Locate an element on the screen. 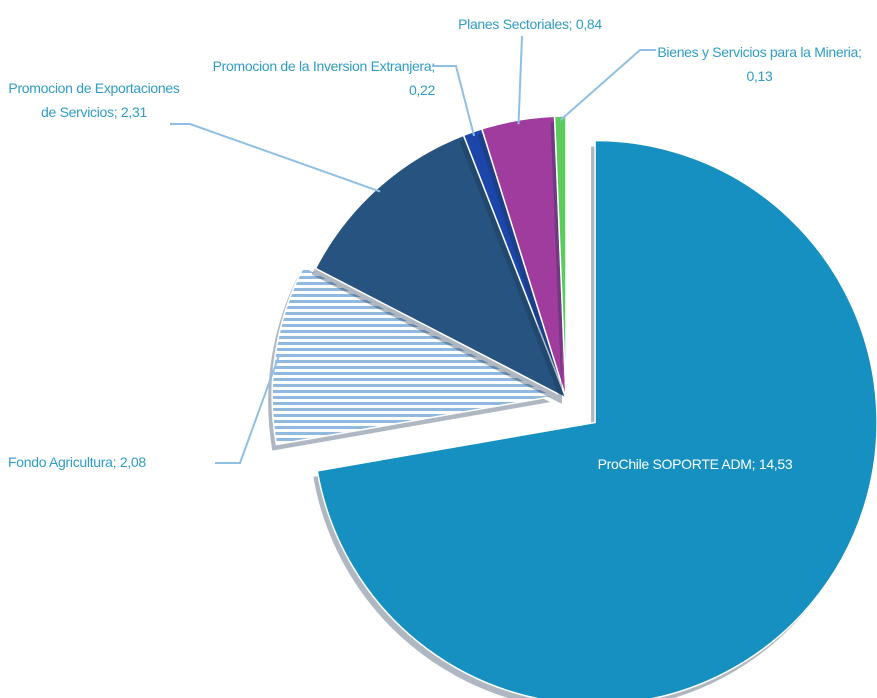 The width and height of the screenshot is (877, 698). category-name: Bienes y Servicios para la Mineria is located at coordinates (758, 52).